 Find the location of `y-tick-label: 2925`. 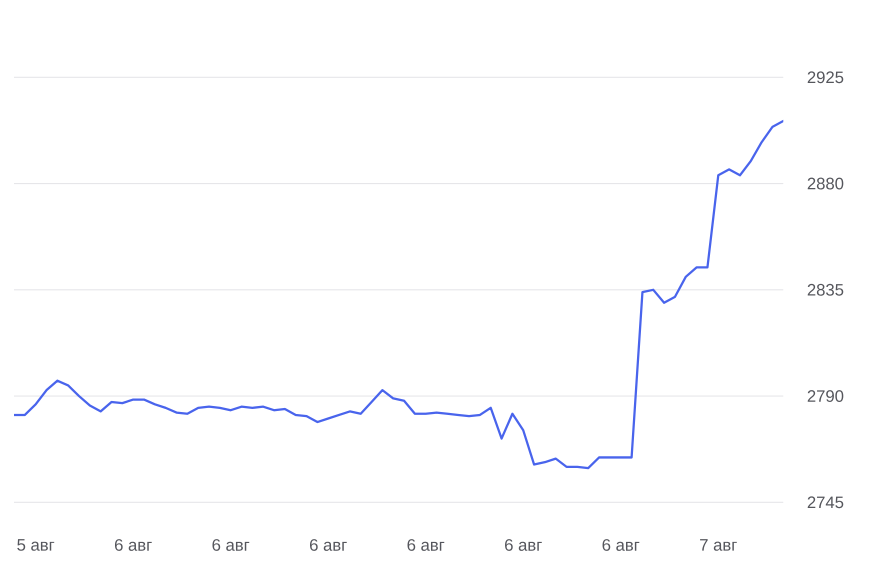

y-tick-label: 2925 is located at coordinates (826, 77).